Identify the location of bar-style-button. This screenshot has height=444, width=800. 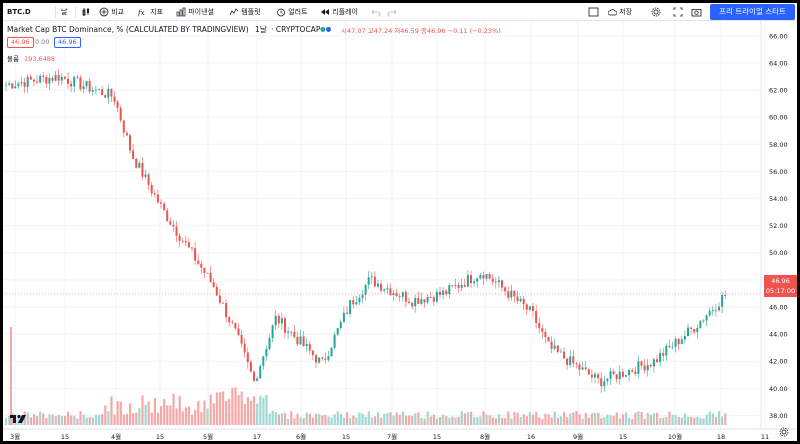
(86, 12).